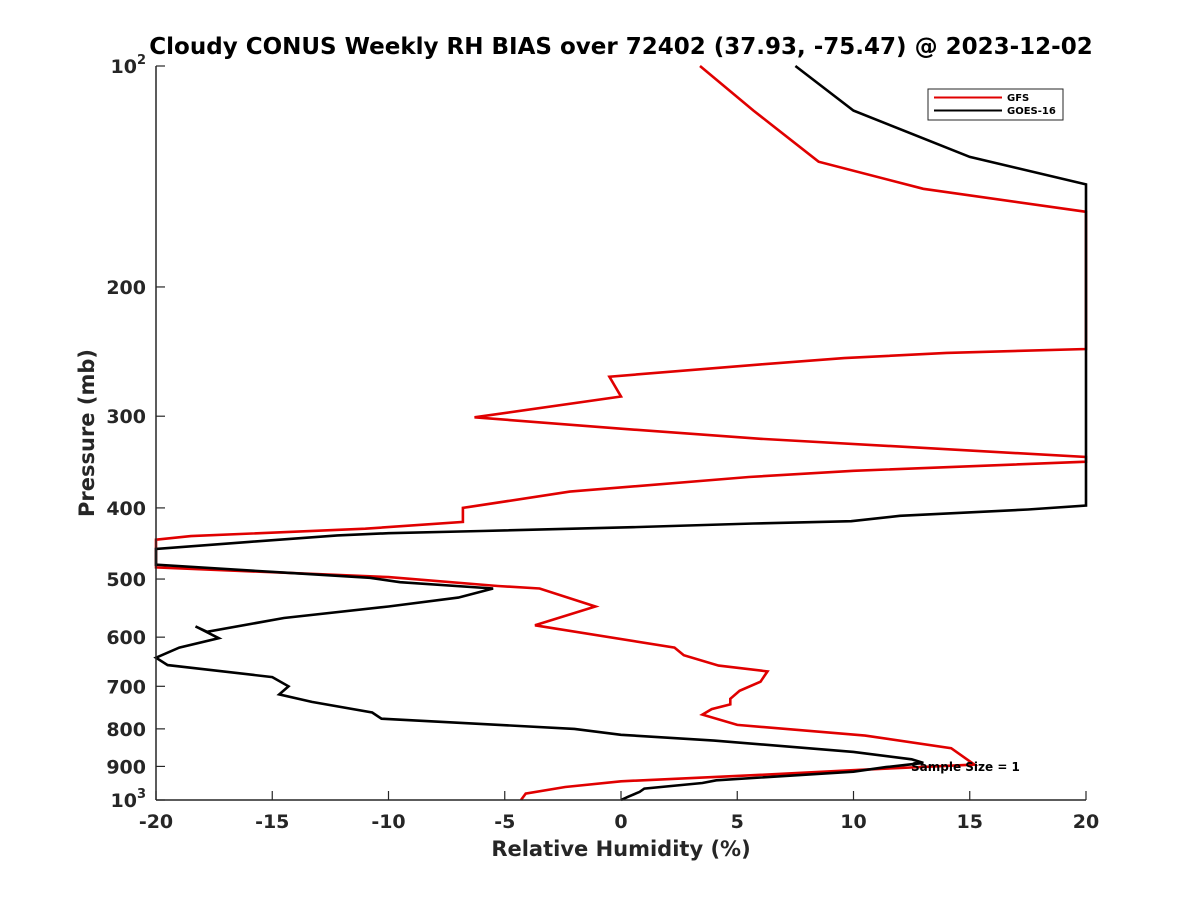 This screenshot has width=1200, height=900. Describe the element at coordinates (126, 687) in the screenshot. I see `y-tick-label: 700` at that location.